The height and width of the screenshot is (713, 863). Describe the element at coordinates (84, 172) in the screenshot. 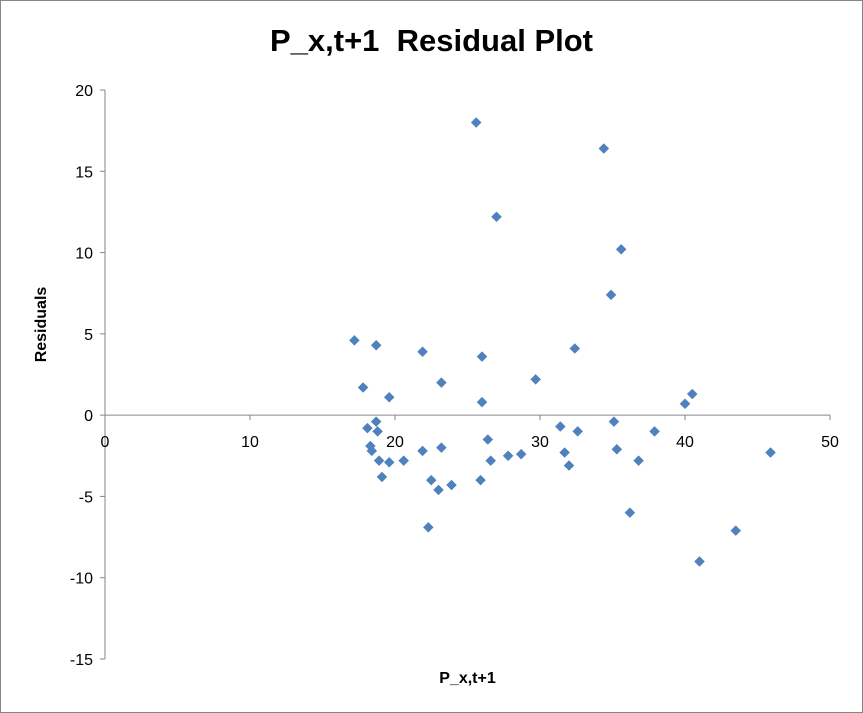

I see `y-tick-label: 15` at that location.